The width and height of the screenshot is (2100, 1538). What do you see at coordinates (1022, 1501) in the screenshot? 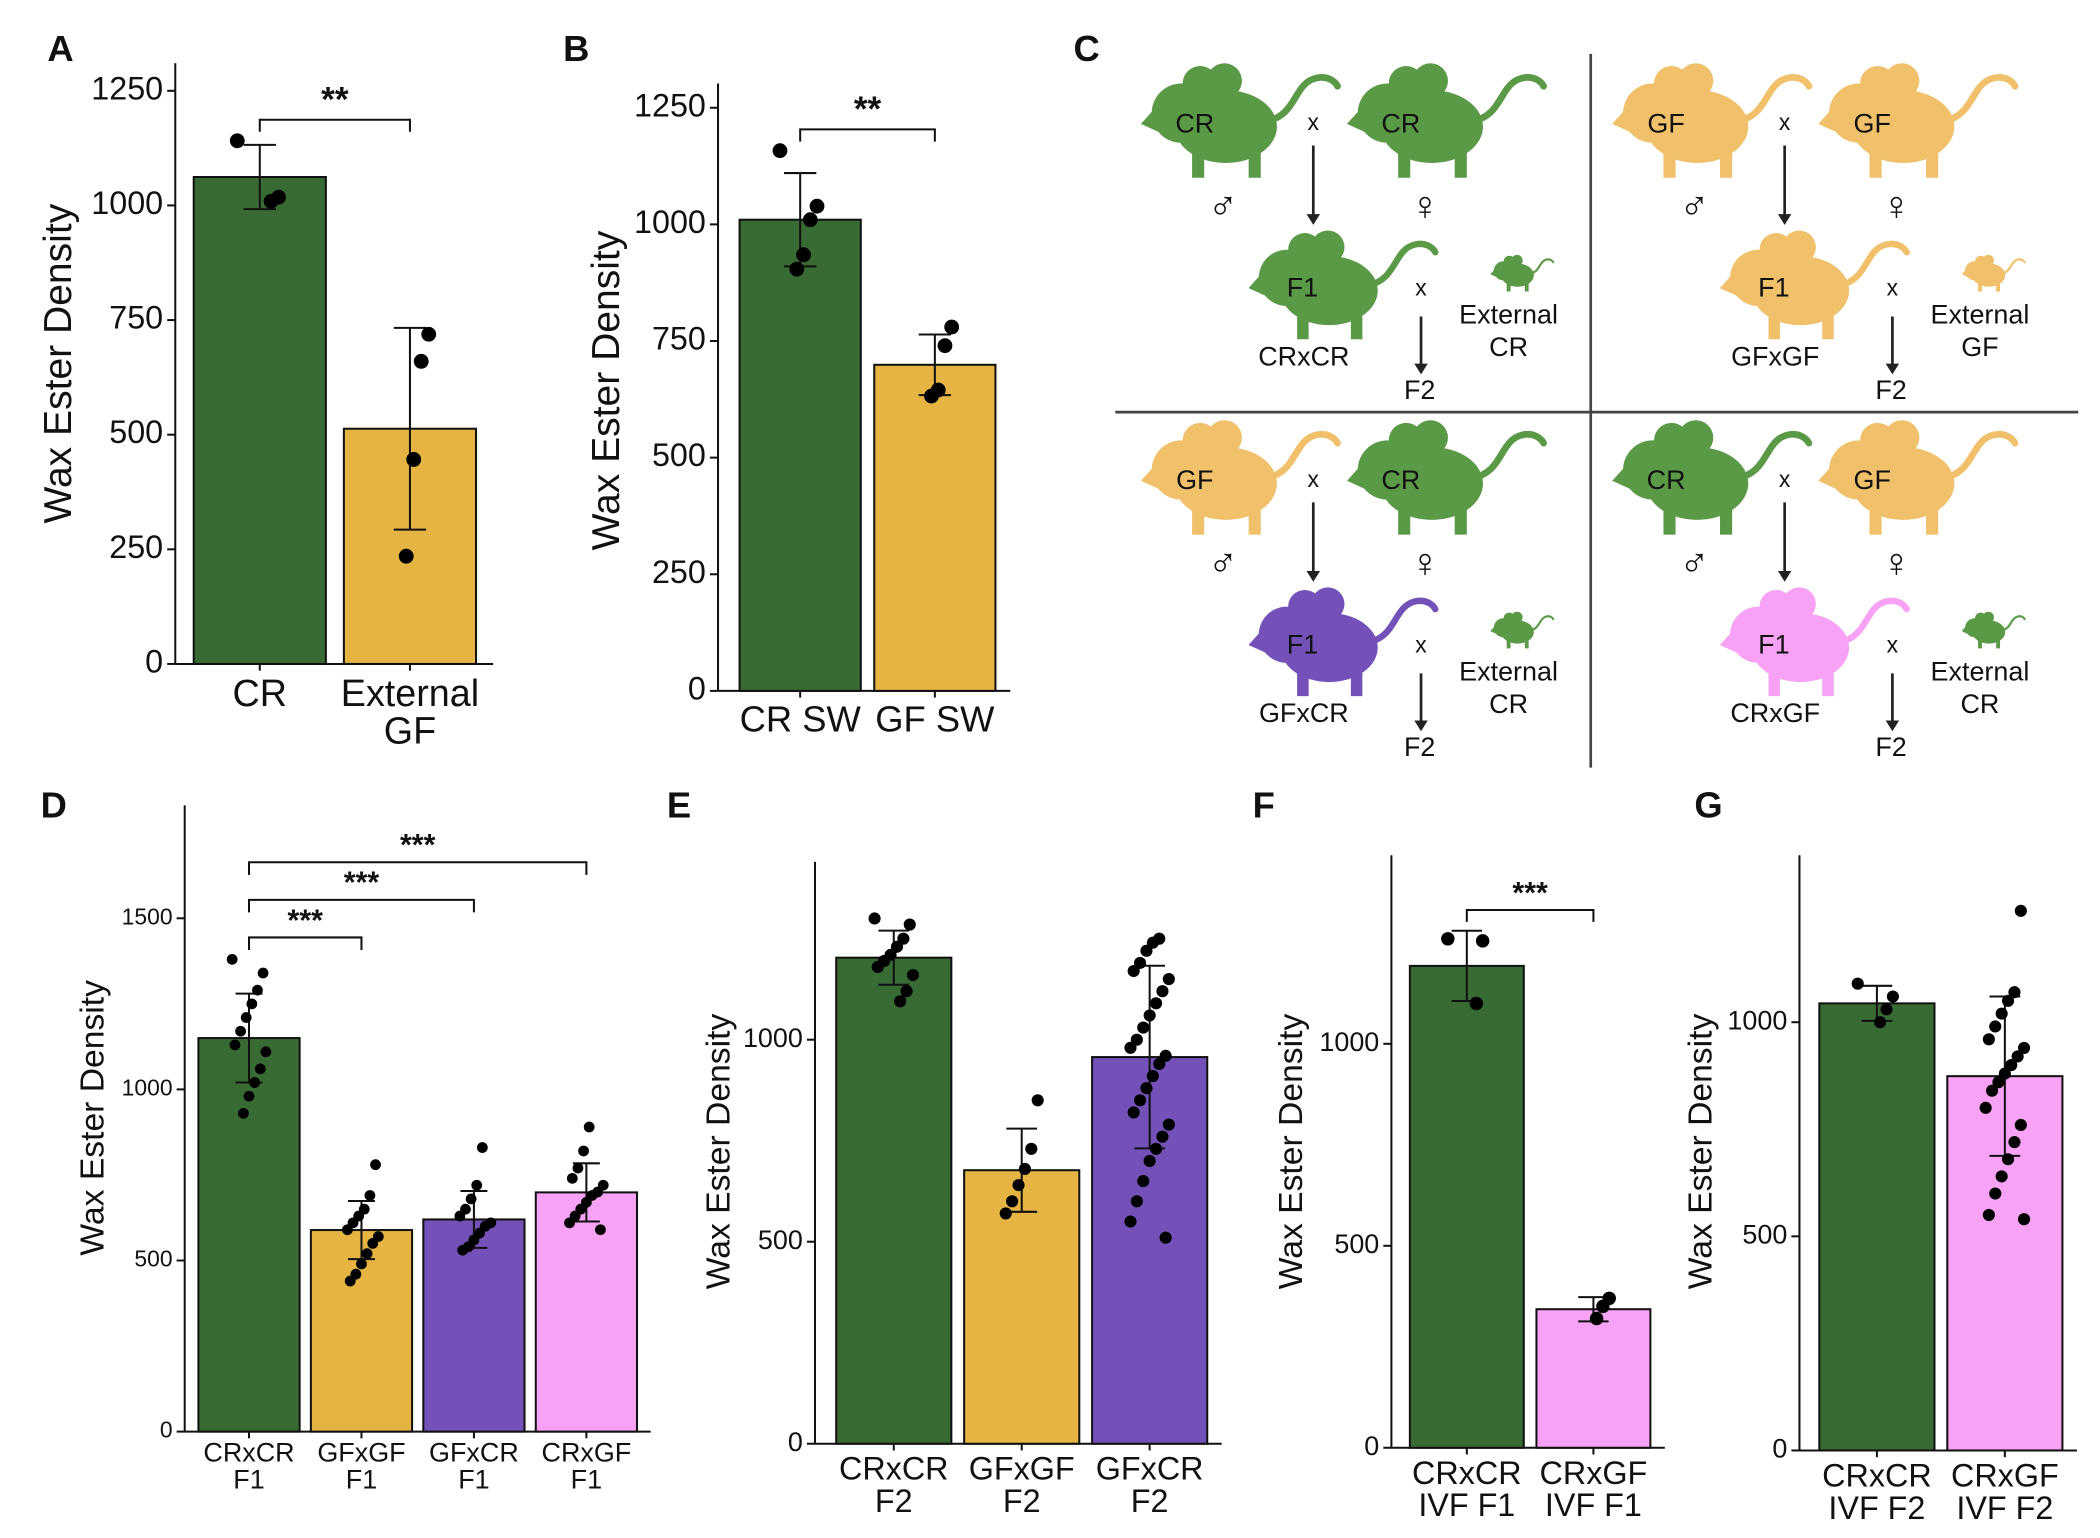
I see `x-tick-label: F2` at bounding box center [1022, 1501].